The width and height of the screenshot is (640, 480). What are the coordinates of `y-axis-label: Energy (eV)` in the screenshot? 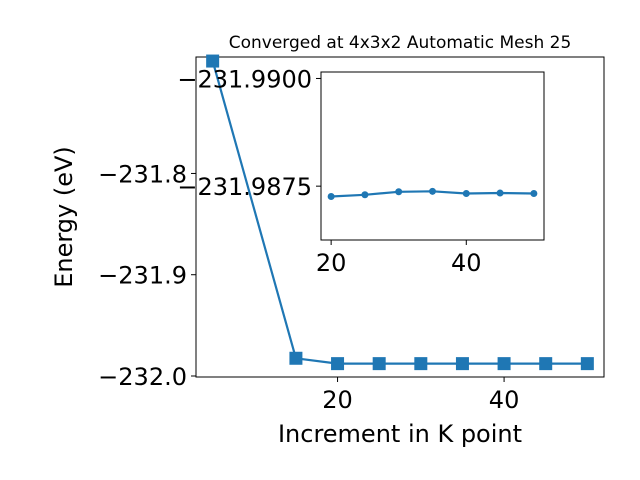 It's located at (64, 217).